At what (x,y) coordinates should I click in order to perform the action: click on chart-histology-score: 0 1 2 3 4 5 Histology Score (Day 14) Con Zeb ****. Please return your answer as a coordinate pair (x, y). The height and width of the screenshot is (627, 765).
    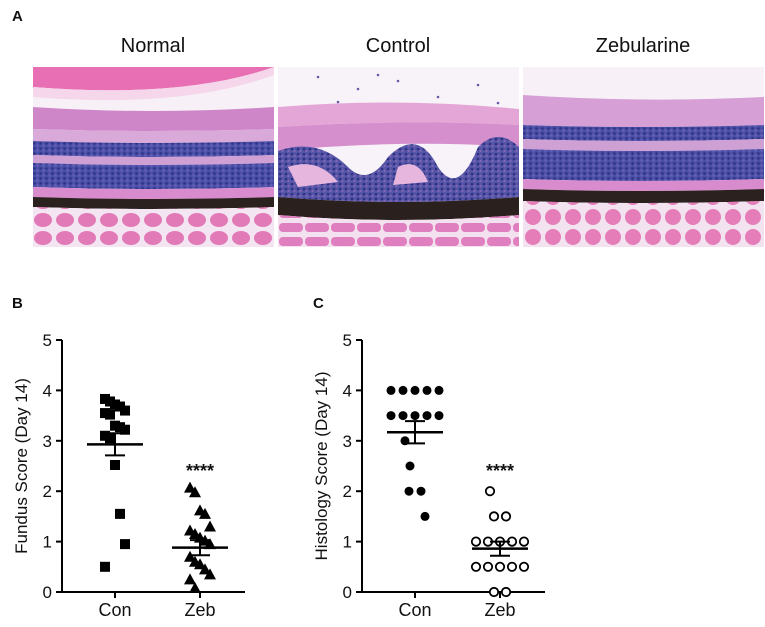
    Looking at the image, I should click on (428, 475).